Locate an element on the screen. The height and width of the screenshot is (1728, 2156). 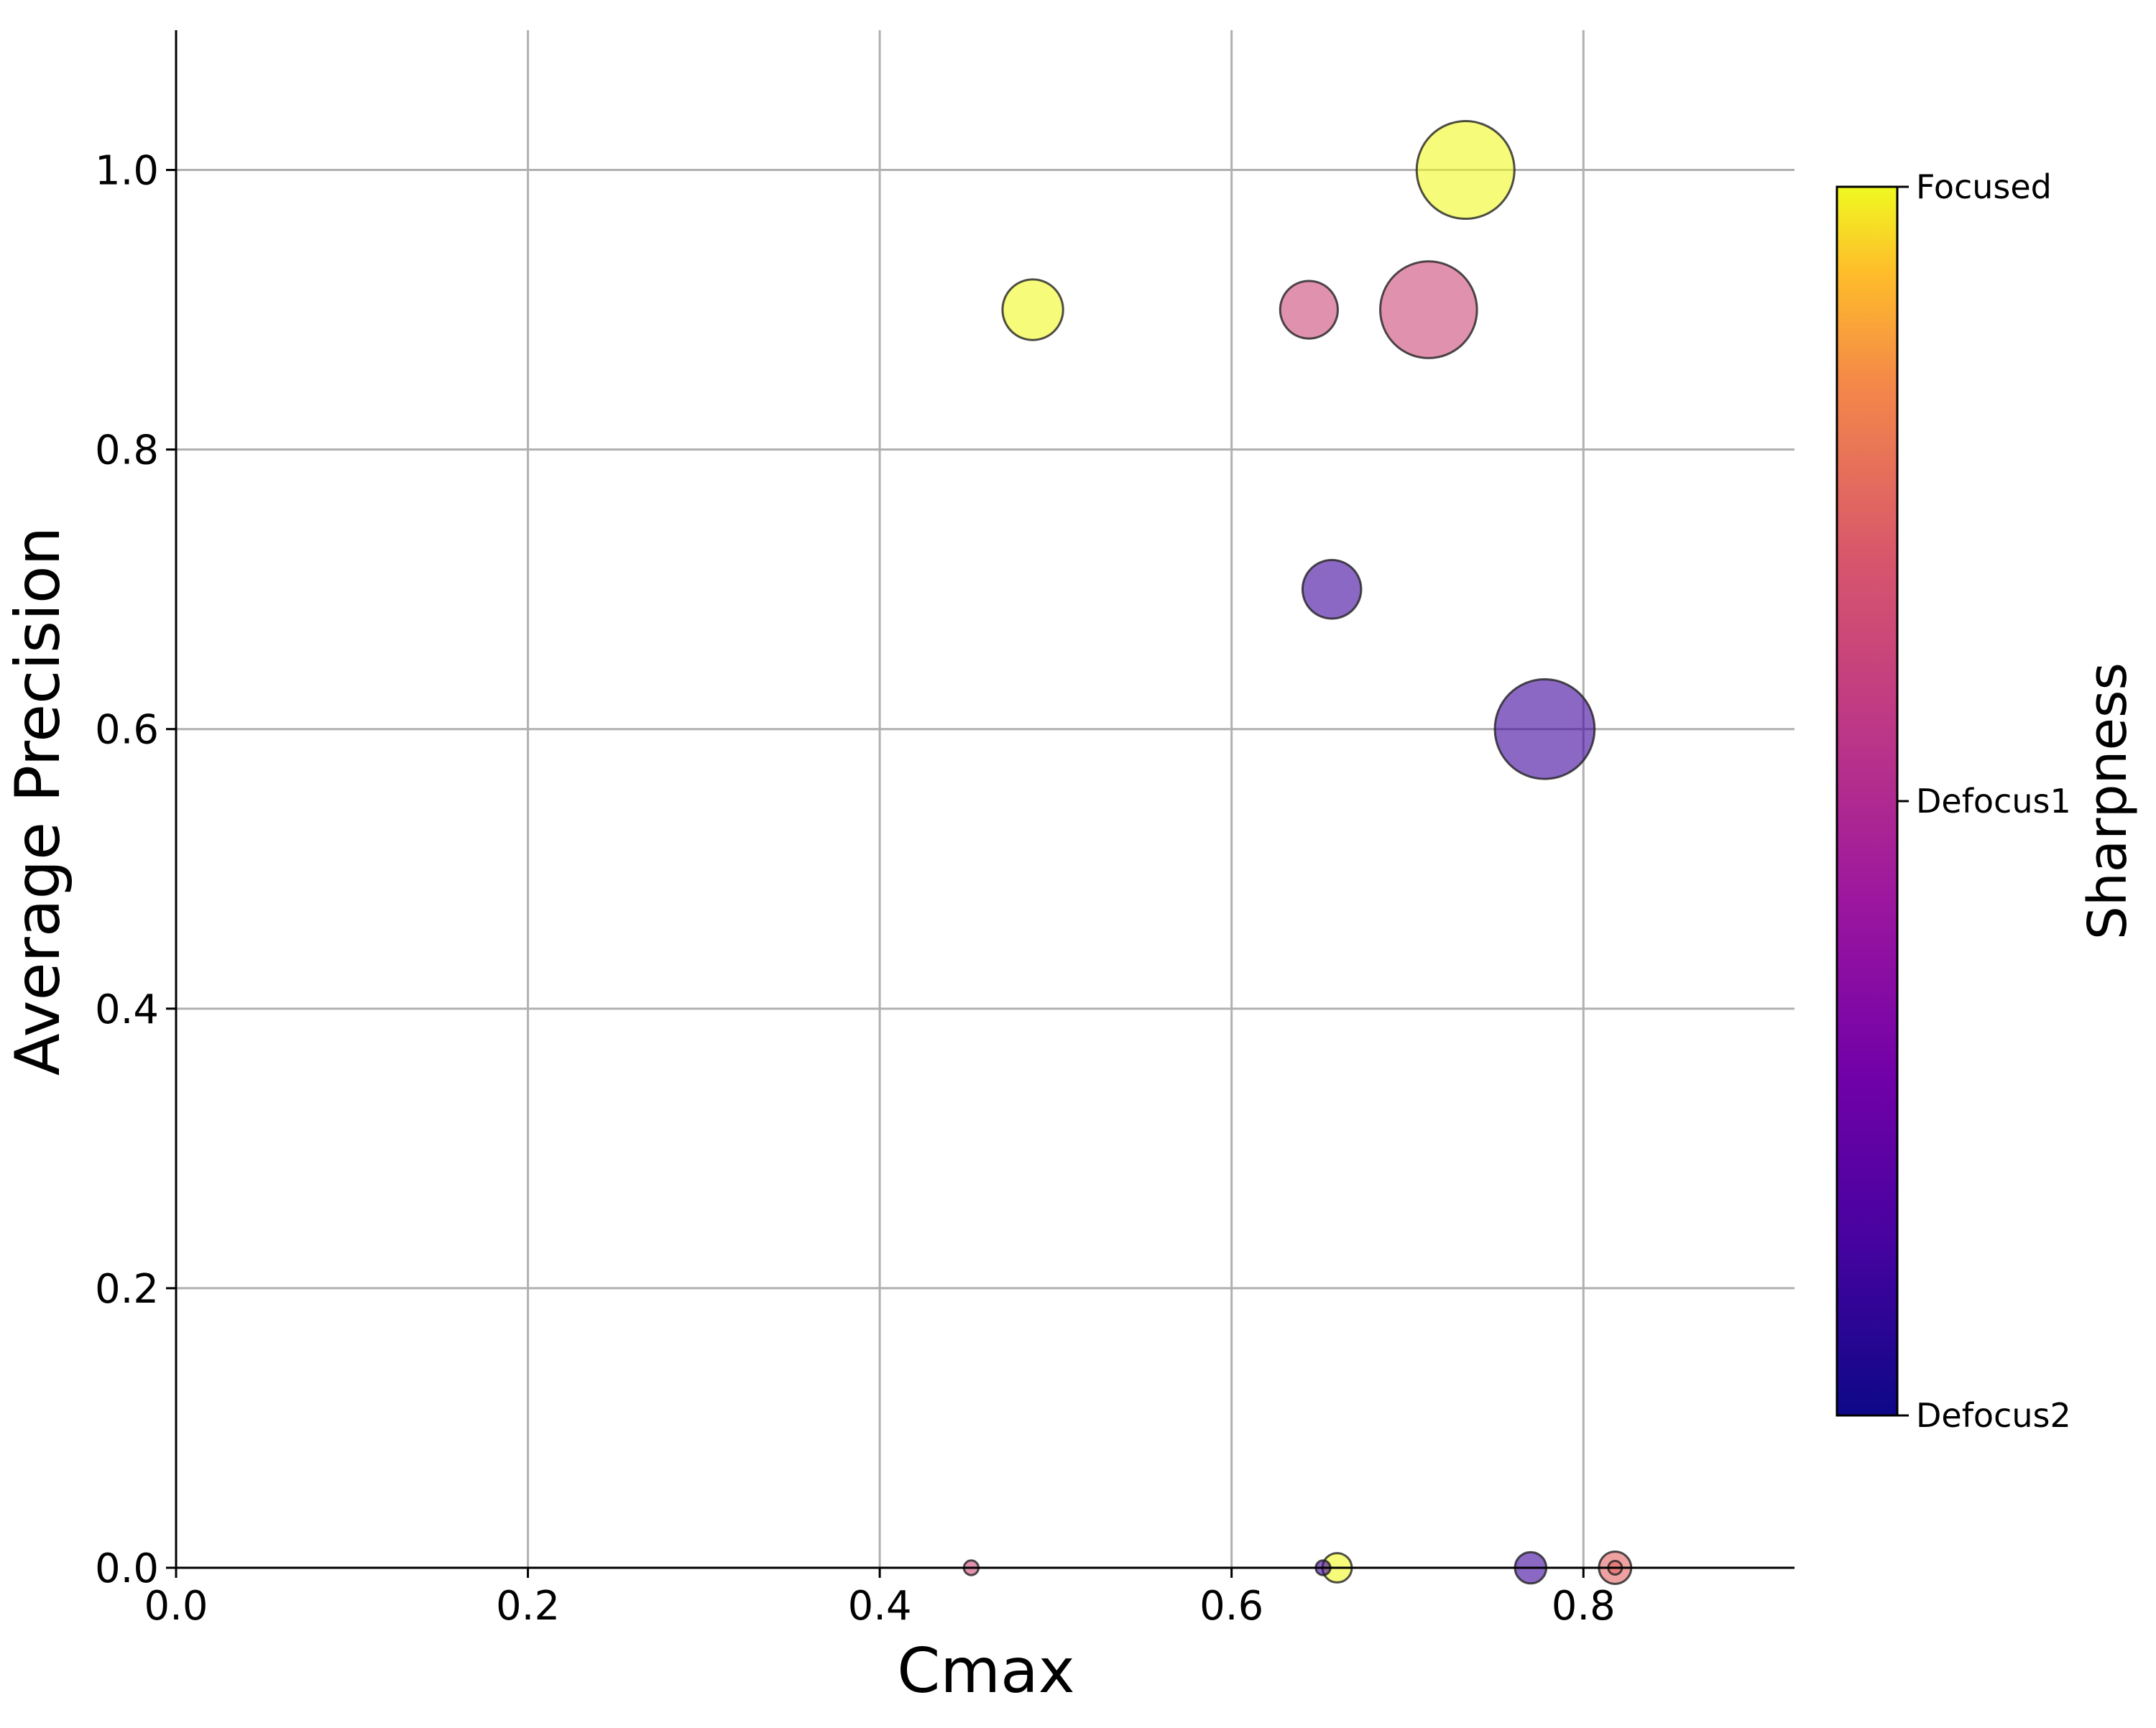
colorbar-tick-label: Defocus1 is located at coordinates (1993, 801).